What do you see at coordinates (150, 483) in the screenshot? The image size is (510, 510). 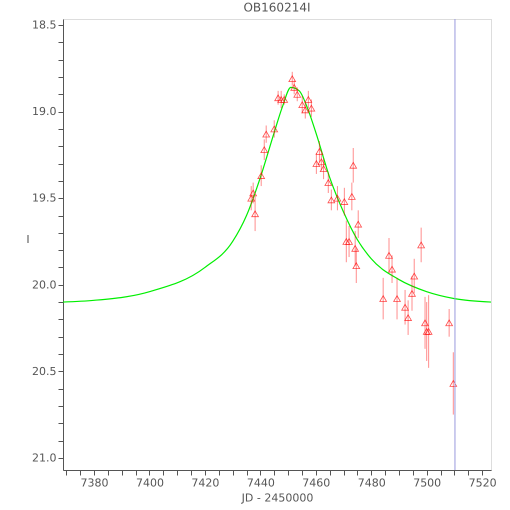 I see `x-tick-label: 7400` at bounding box center [150, 483].